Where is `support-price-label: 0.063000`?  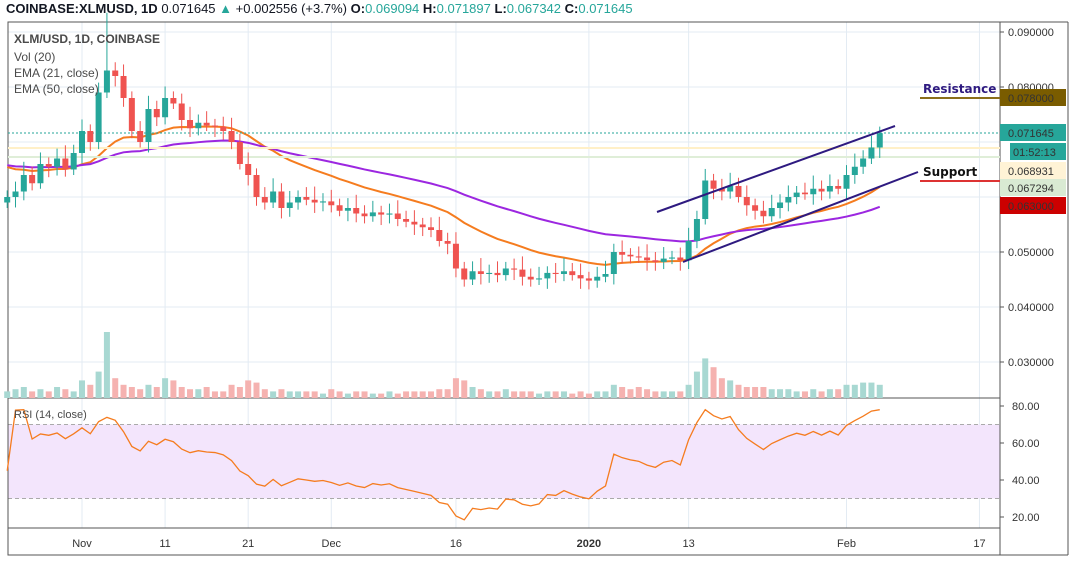
support-price-label: 0.063000 is located at coordinates (1031, 207).